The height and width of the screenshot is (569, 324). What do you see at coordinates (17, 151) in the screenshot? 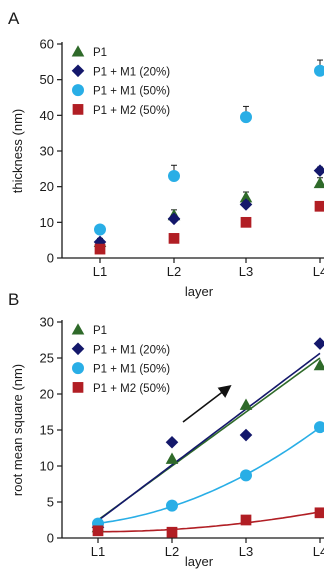
I see `y-axis-label: thickness (nm)` at bounding box center [17, 151].